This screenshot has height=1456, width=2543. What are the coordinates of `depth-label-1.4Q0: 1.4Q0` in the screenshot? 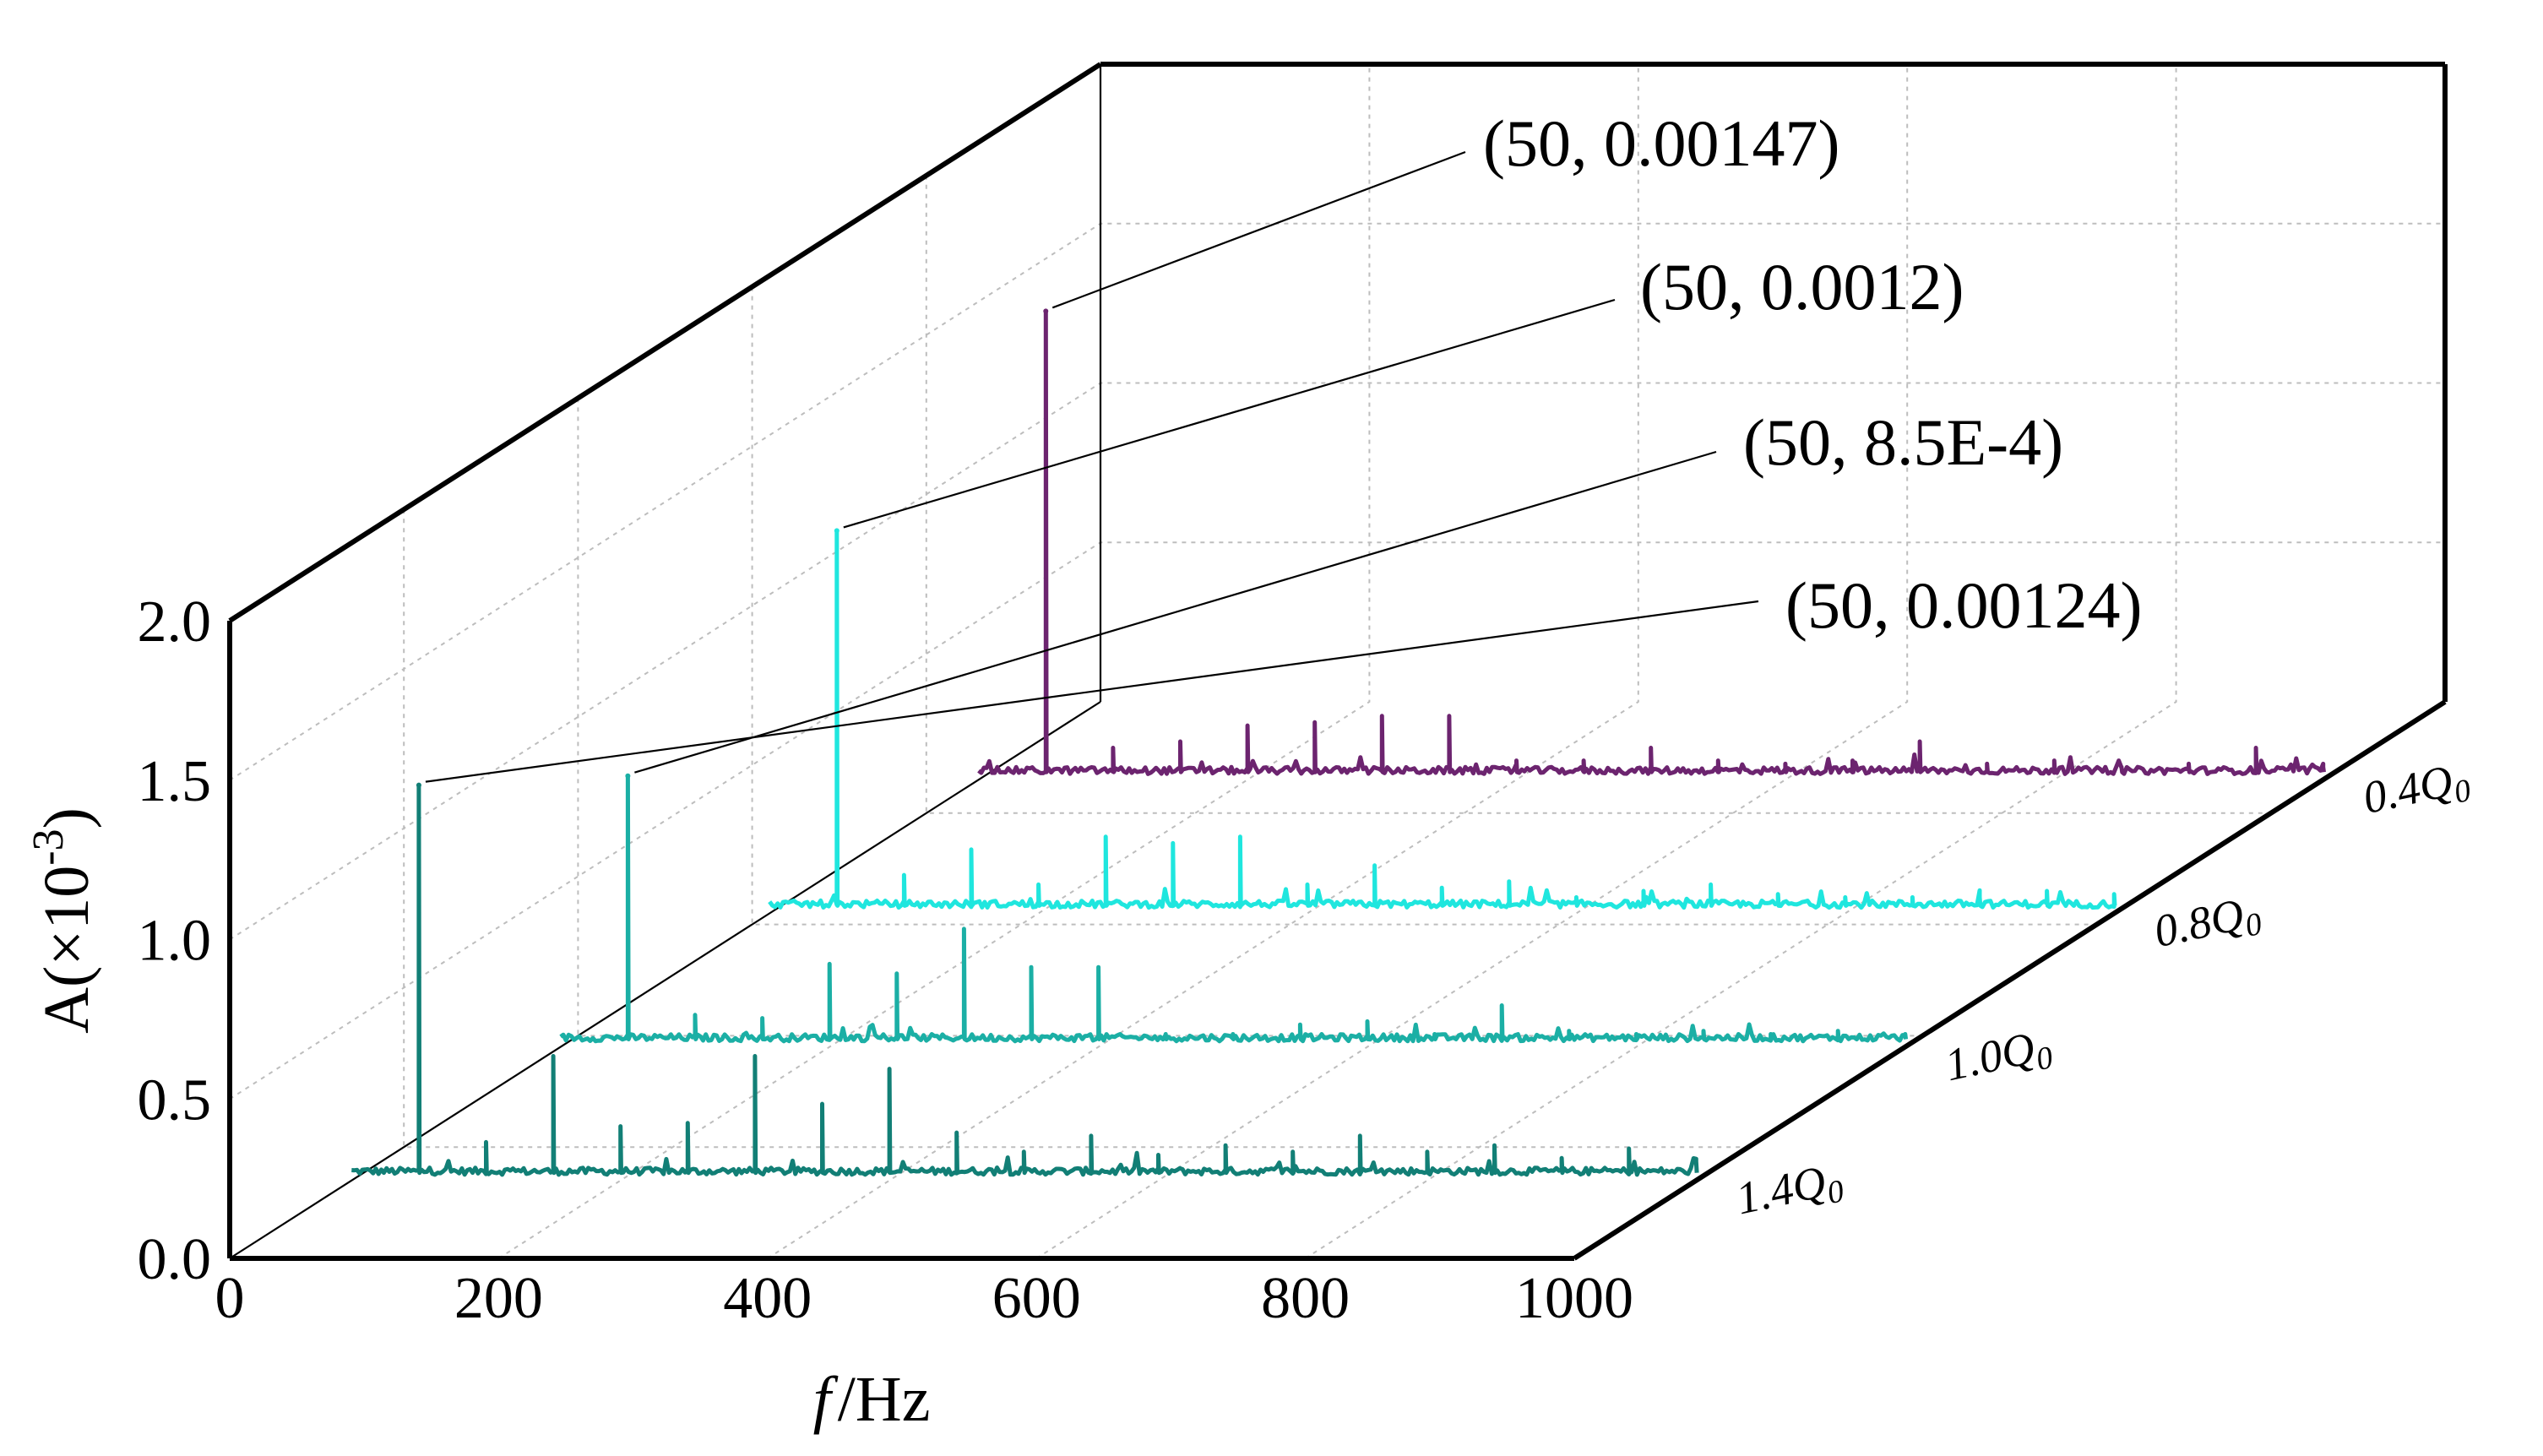 It's located at (1789, 1192).